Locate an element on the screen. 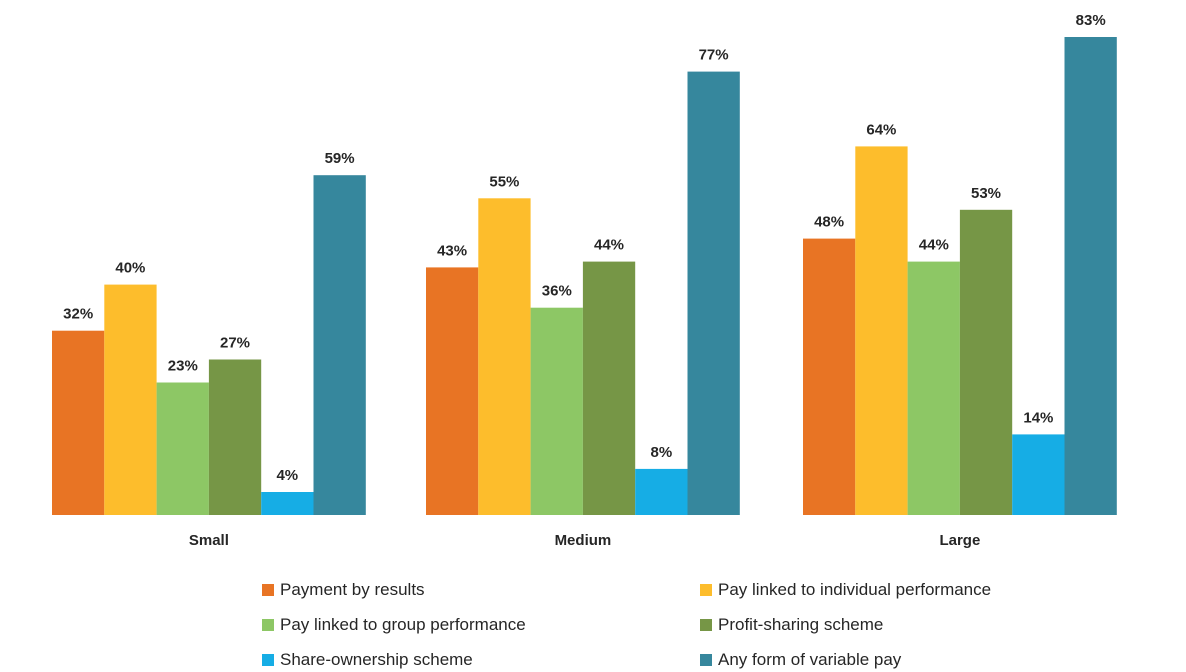 The width and height of the screenshot is (1186, 672). data-label-small-2: 40% is located at coordinates (130, 268).